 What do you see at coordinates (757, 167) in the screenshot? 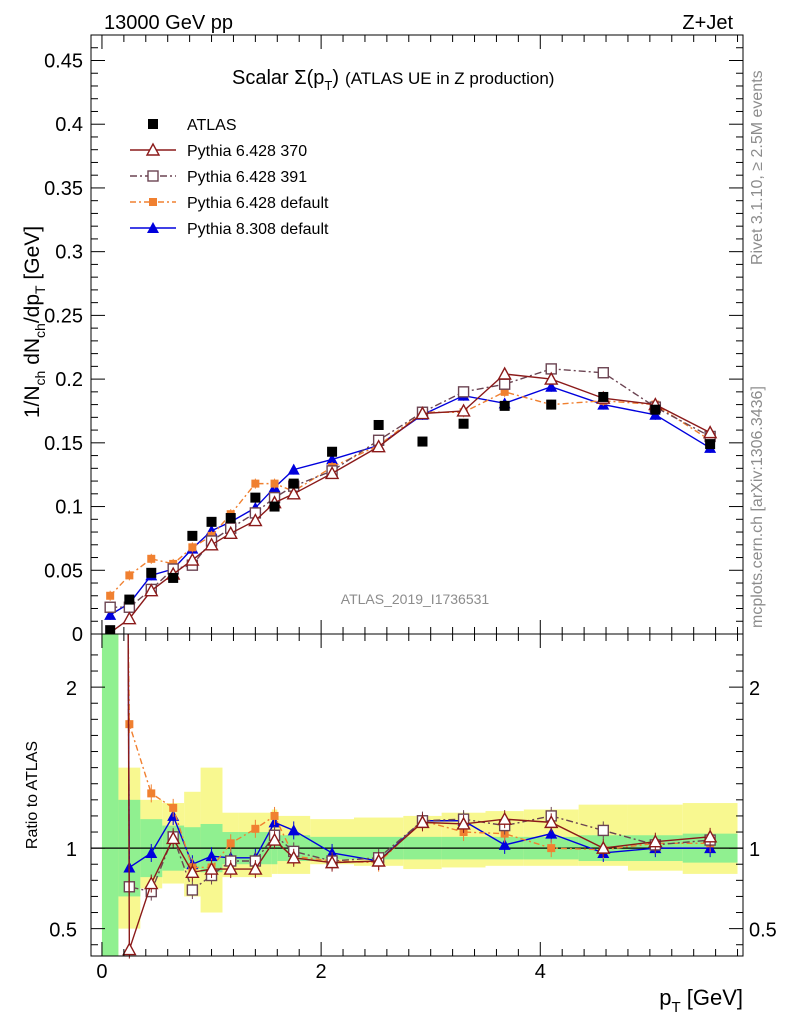
I see `rivet-version-label: Rivet 3.1.10, ≥ 2.5M events` at bounding box center [757, 167].